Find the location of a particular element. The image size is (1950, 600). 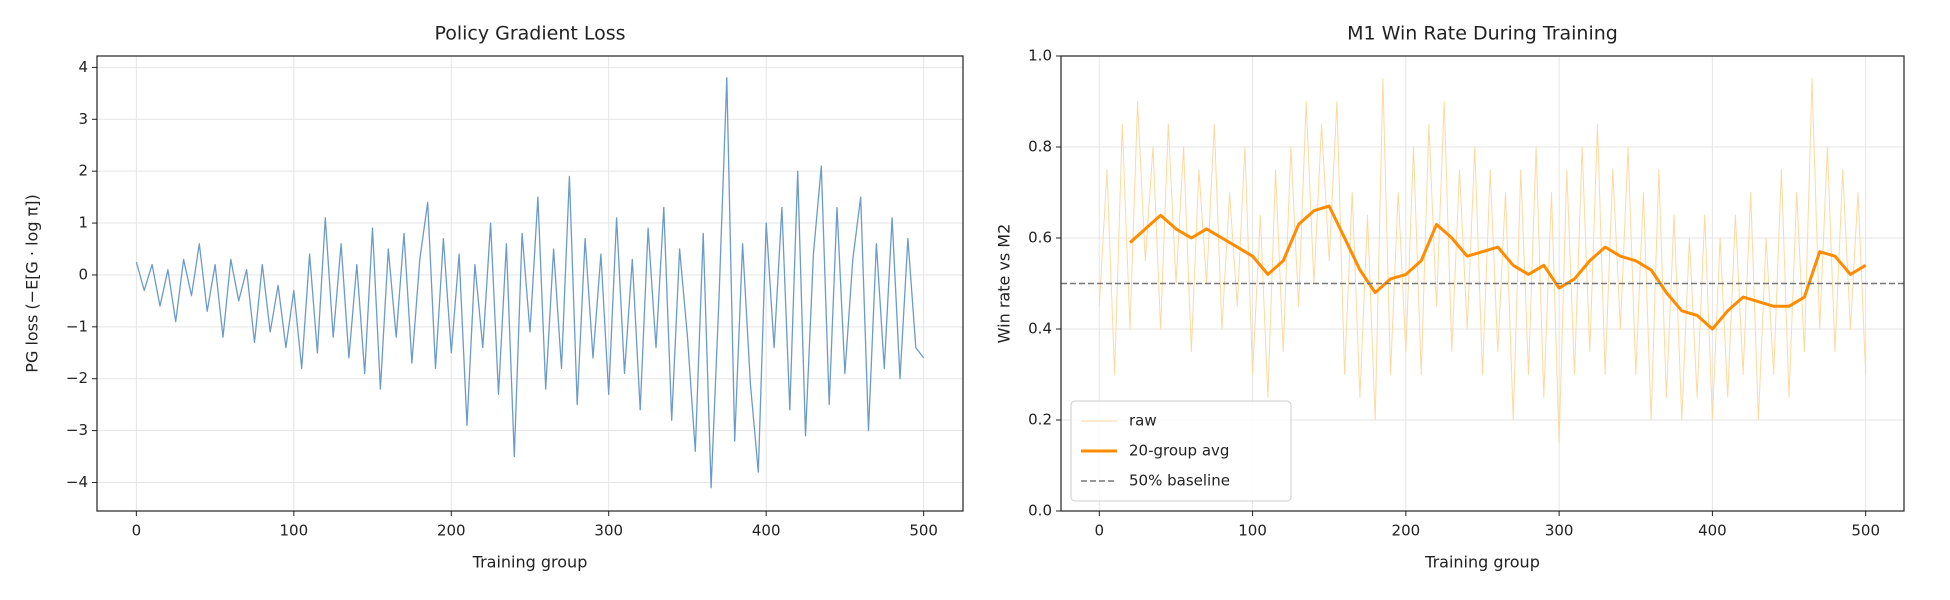

chart-title: Policy Gradient Loss is located at coordinates (529, 34).